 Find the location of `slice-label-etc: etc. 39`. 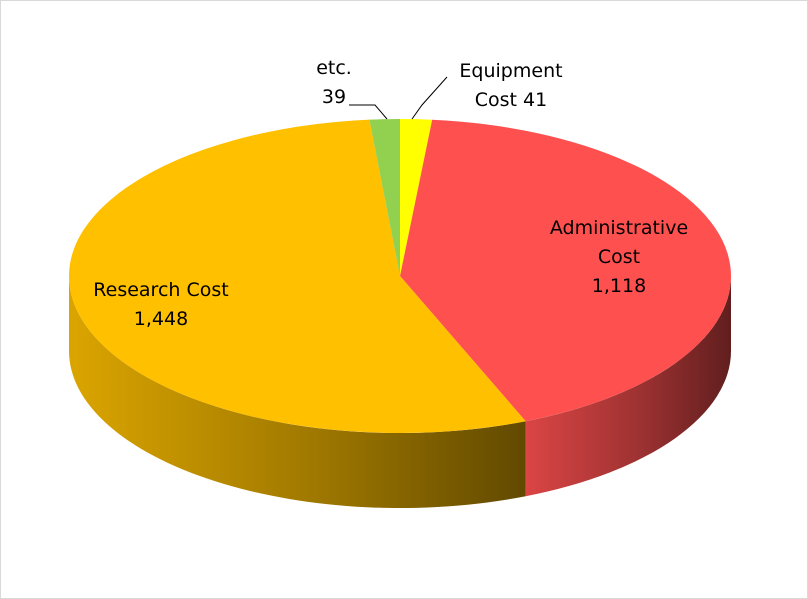

slice-label-etc: etc. 39 is located at coordinates (334, 82).